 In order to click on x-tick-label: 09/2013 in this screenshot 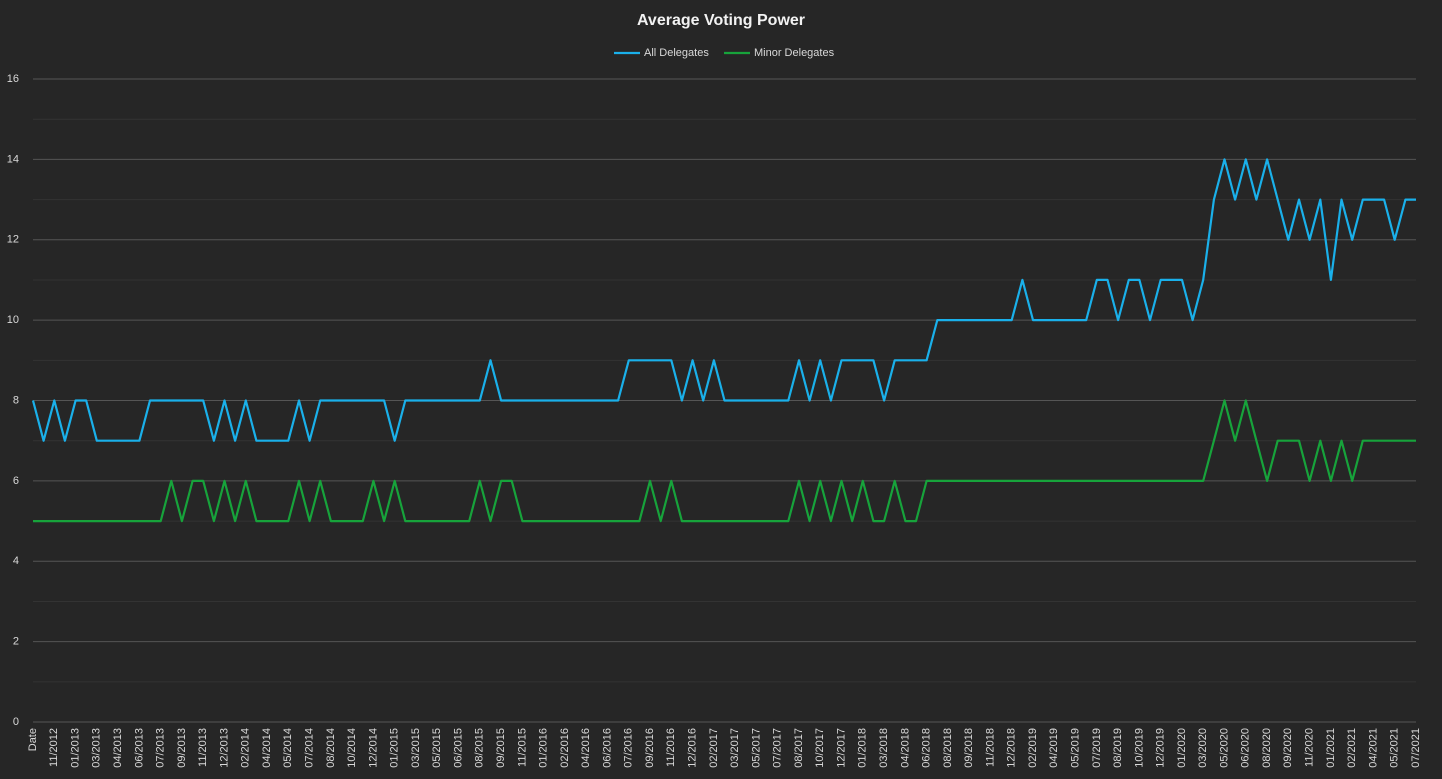, I will do `click(182, 748)`.